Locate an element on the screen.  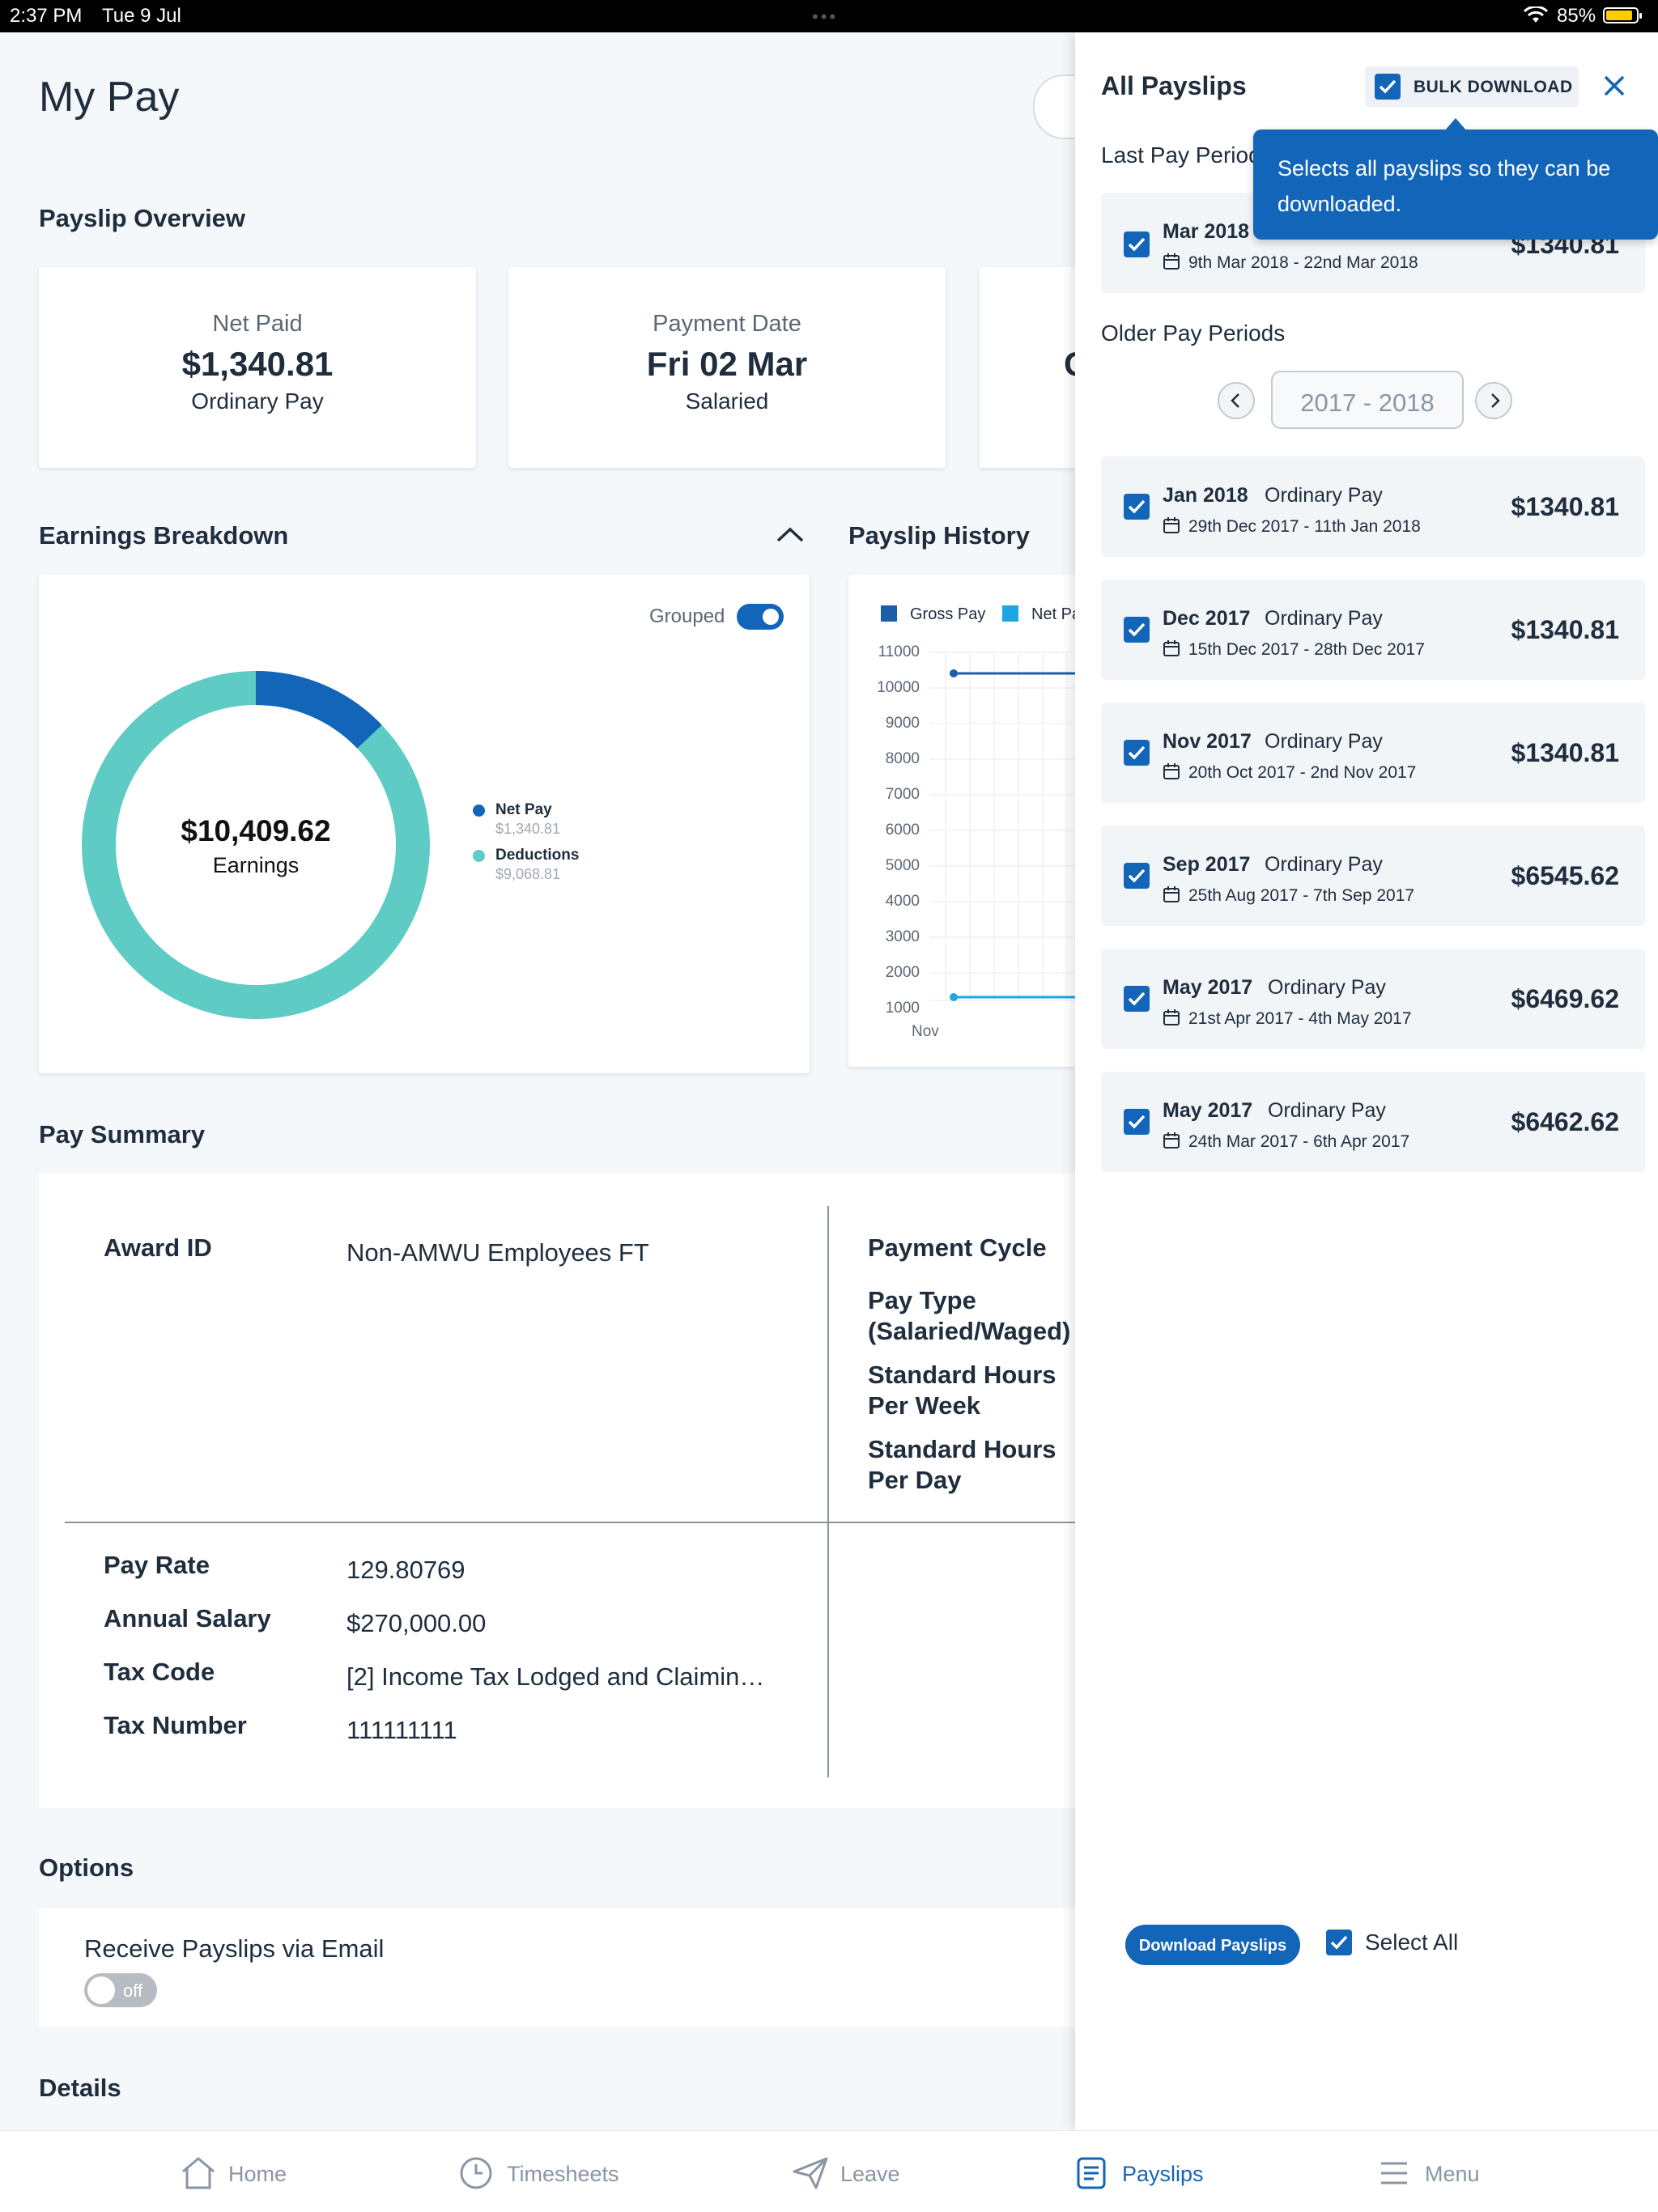
options-card is located at coordinates (561, 1967).